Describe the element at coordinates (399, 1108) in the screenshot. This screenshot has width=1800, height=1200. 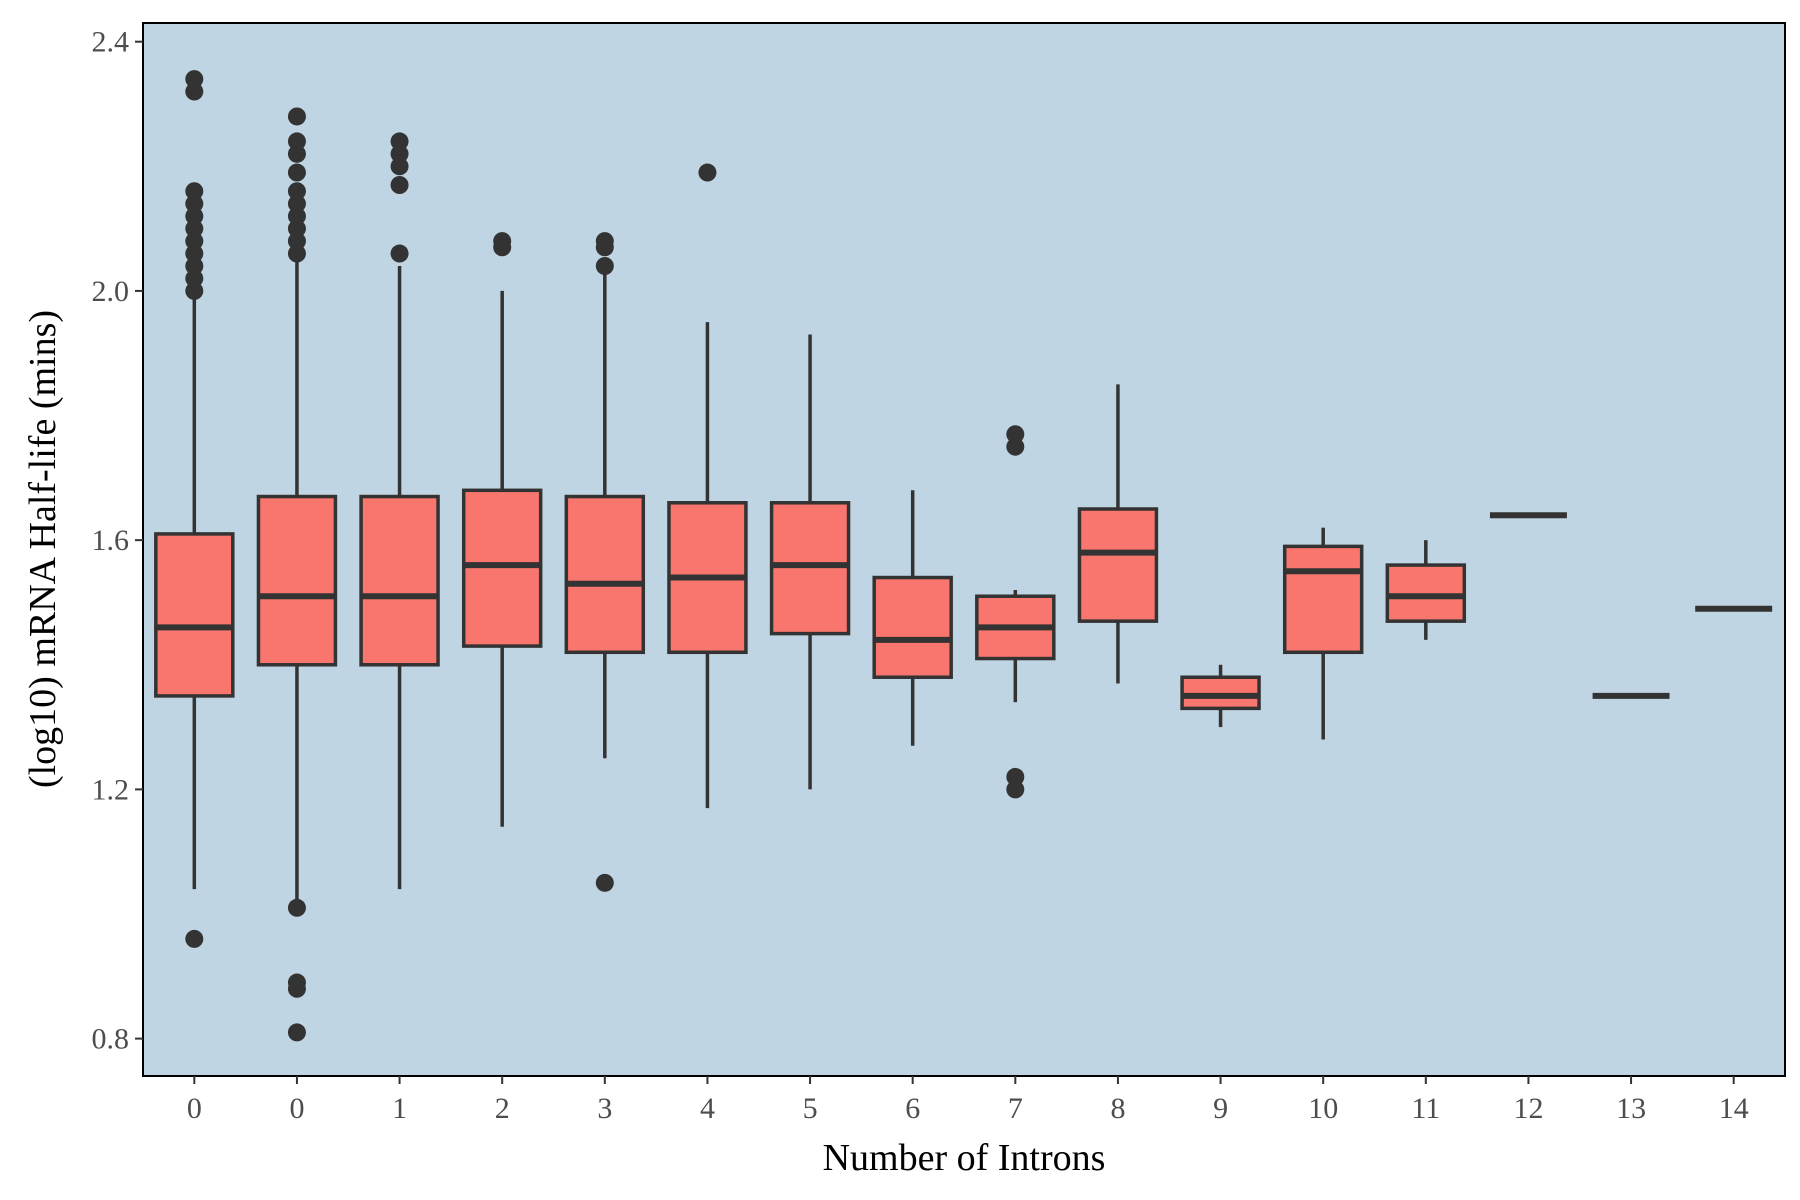
I see `x-tick-label: 1` at that location.